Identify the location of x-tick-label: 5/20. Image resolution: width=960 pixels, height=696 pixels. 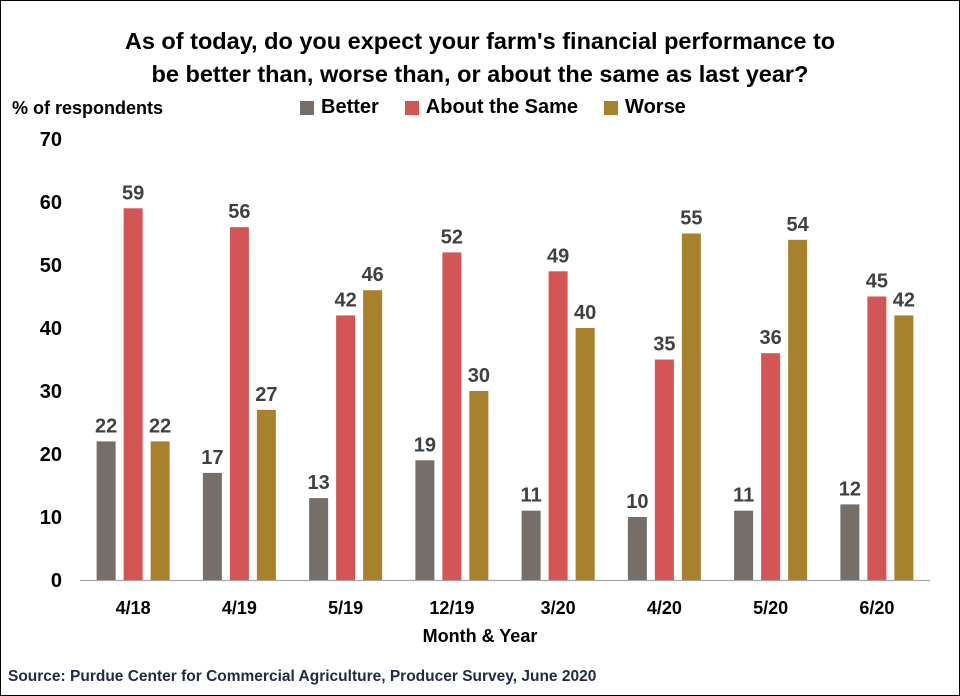
(770, 608).